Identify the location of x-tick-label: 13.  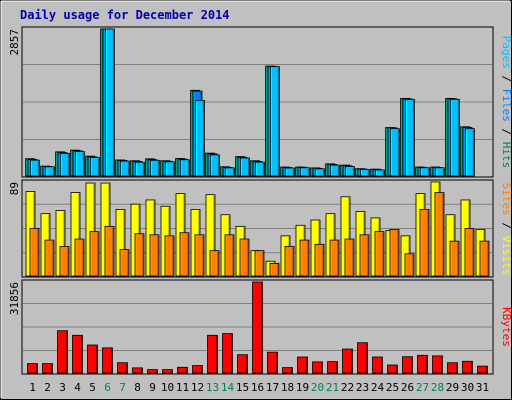
(212, 387).